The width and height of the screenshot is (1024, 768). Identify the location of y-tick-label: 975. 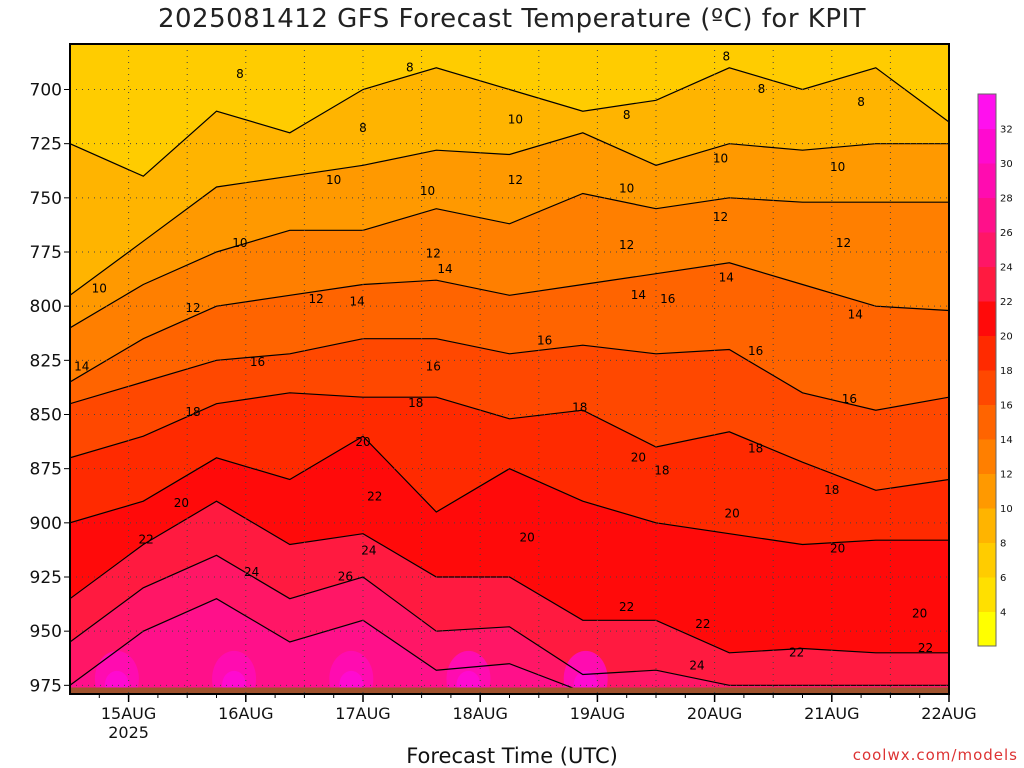
(46, 686).